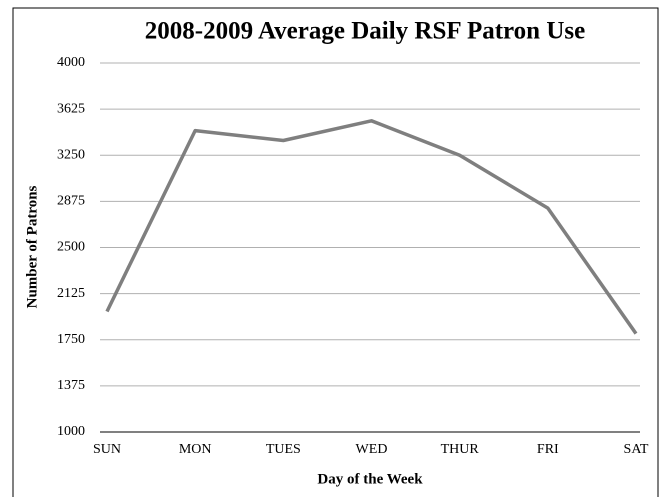 The height and width of the screenshot is (497, 670). I want to click on x-tick-label: FRI, so click(548, 449).